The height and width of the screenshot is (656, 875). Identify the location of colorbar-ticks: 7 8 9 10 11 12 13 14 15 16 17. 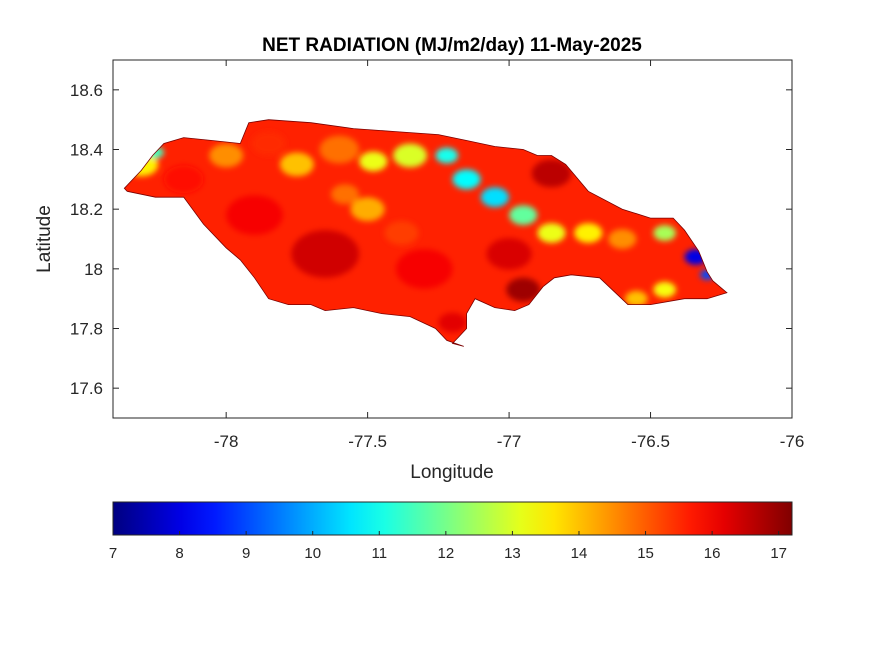
(448, 546).